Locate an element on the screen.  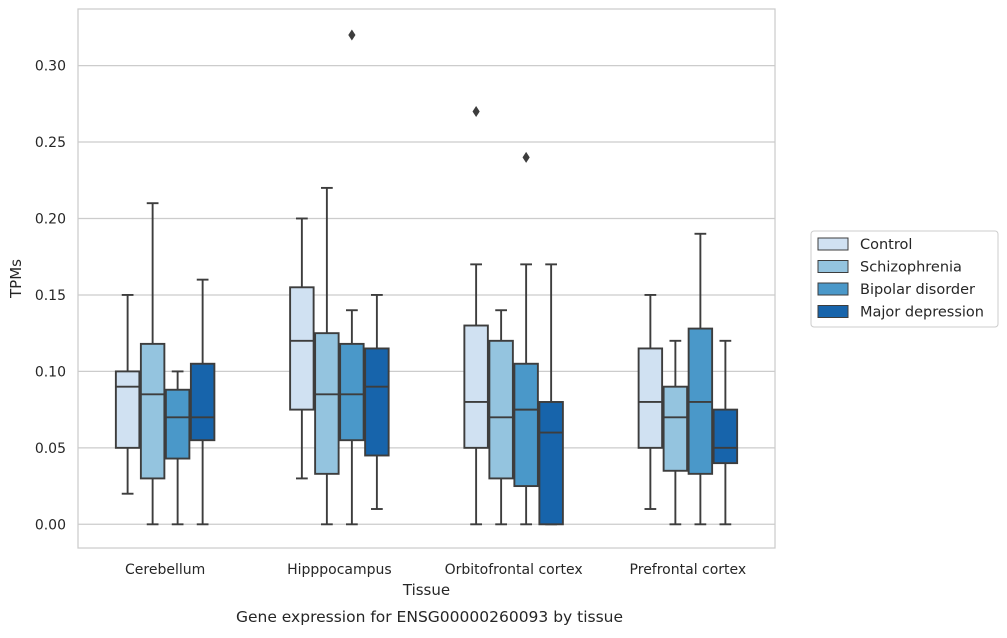
legend-item: Control is located at coordinates (864, 245).